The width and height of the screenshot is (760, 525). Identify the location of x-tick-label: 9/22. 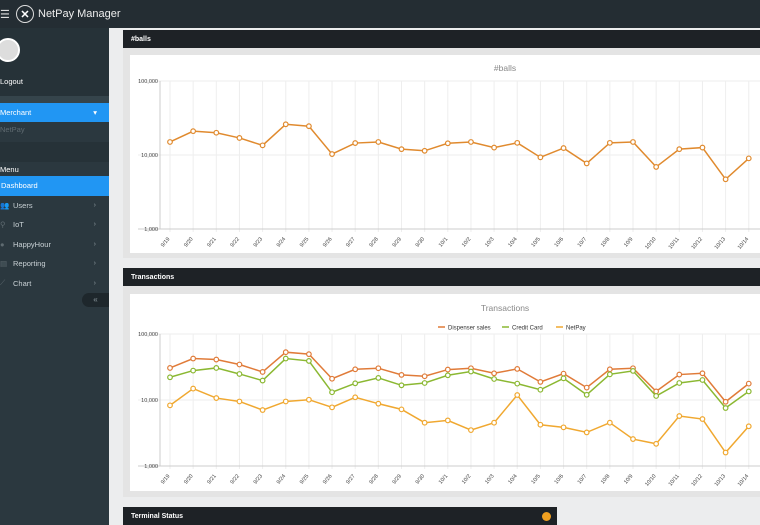
(234, 479).